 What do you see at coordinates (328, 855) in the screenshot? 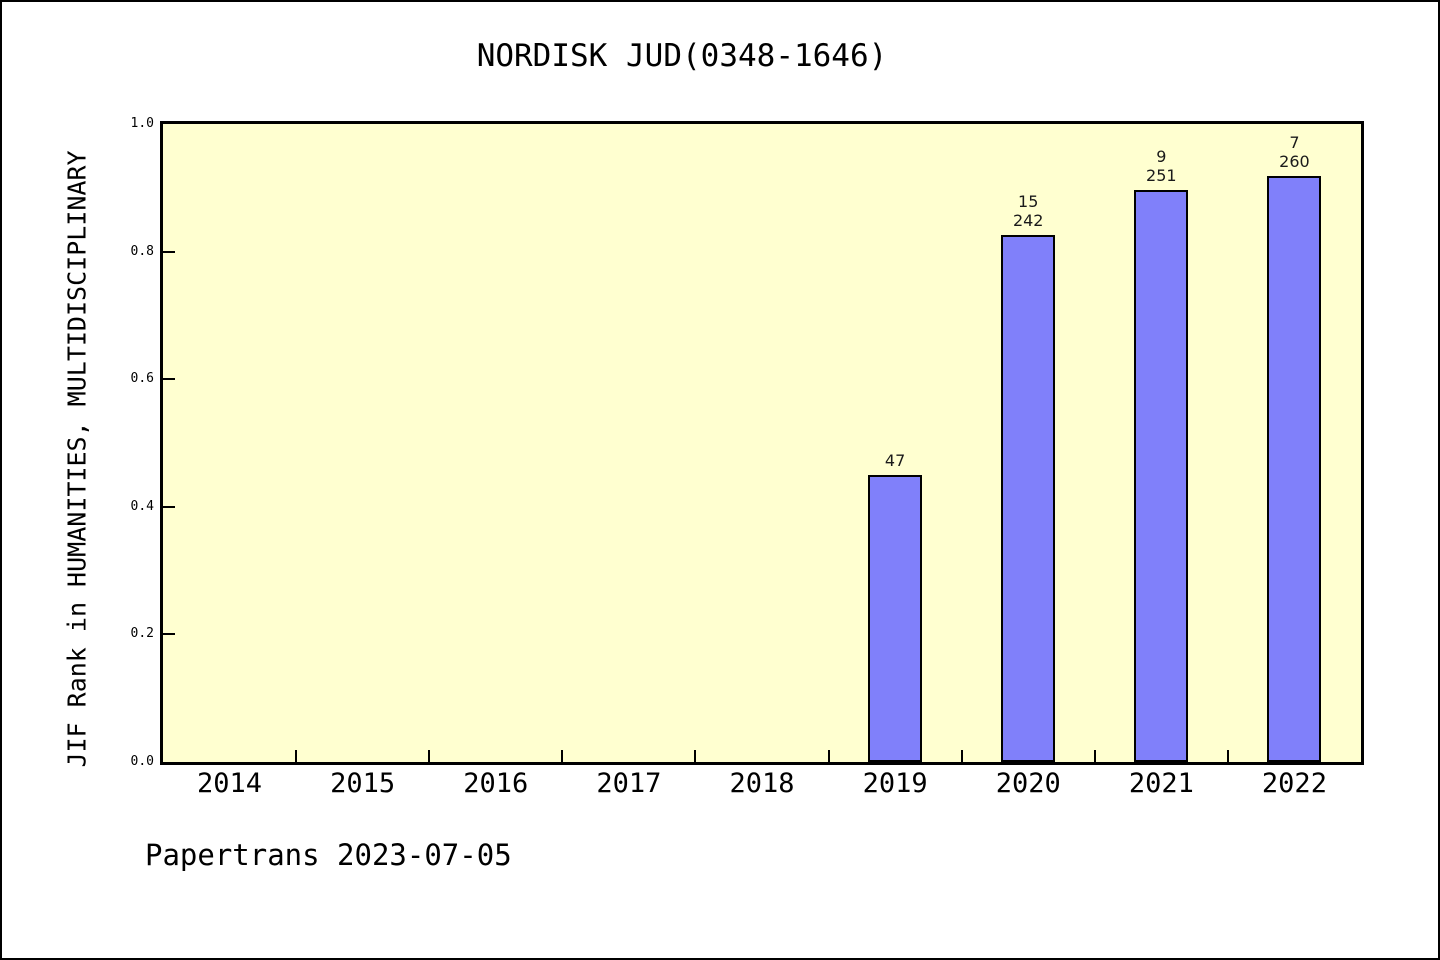
I see `footer-watermark: Papertrans 2023-07-05` at bounding box center [328, 855].